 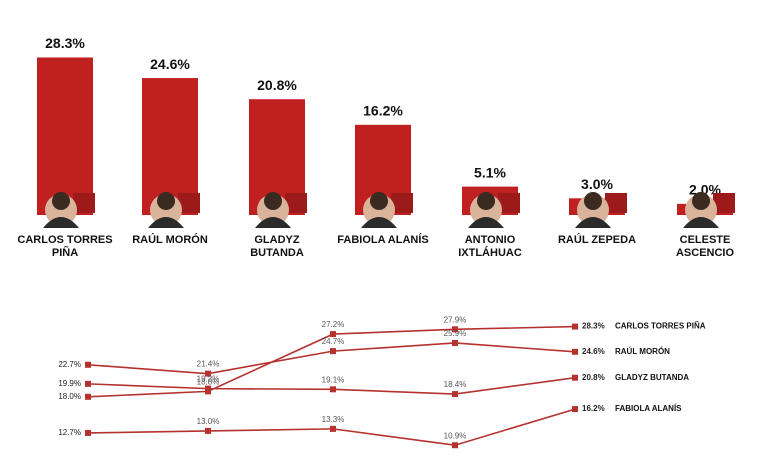 What do you see at coordinates (593, 351) in the screenshot?
I see `point-label: 24.6%` at bounding box center [593, 351].